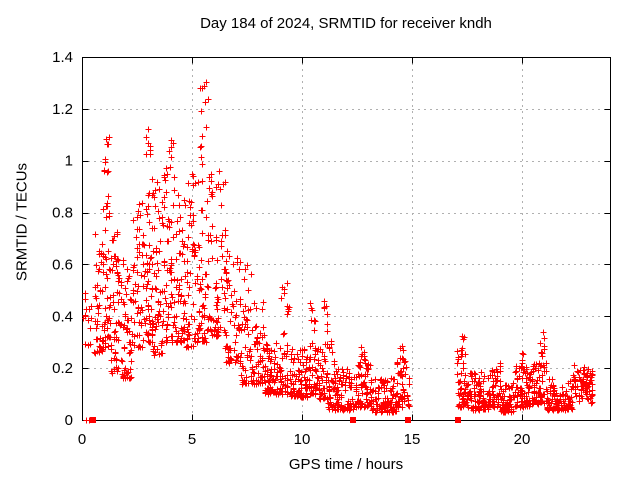  I want to click on y-tick-label: 0, so click(69, 420).